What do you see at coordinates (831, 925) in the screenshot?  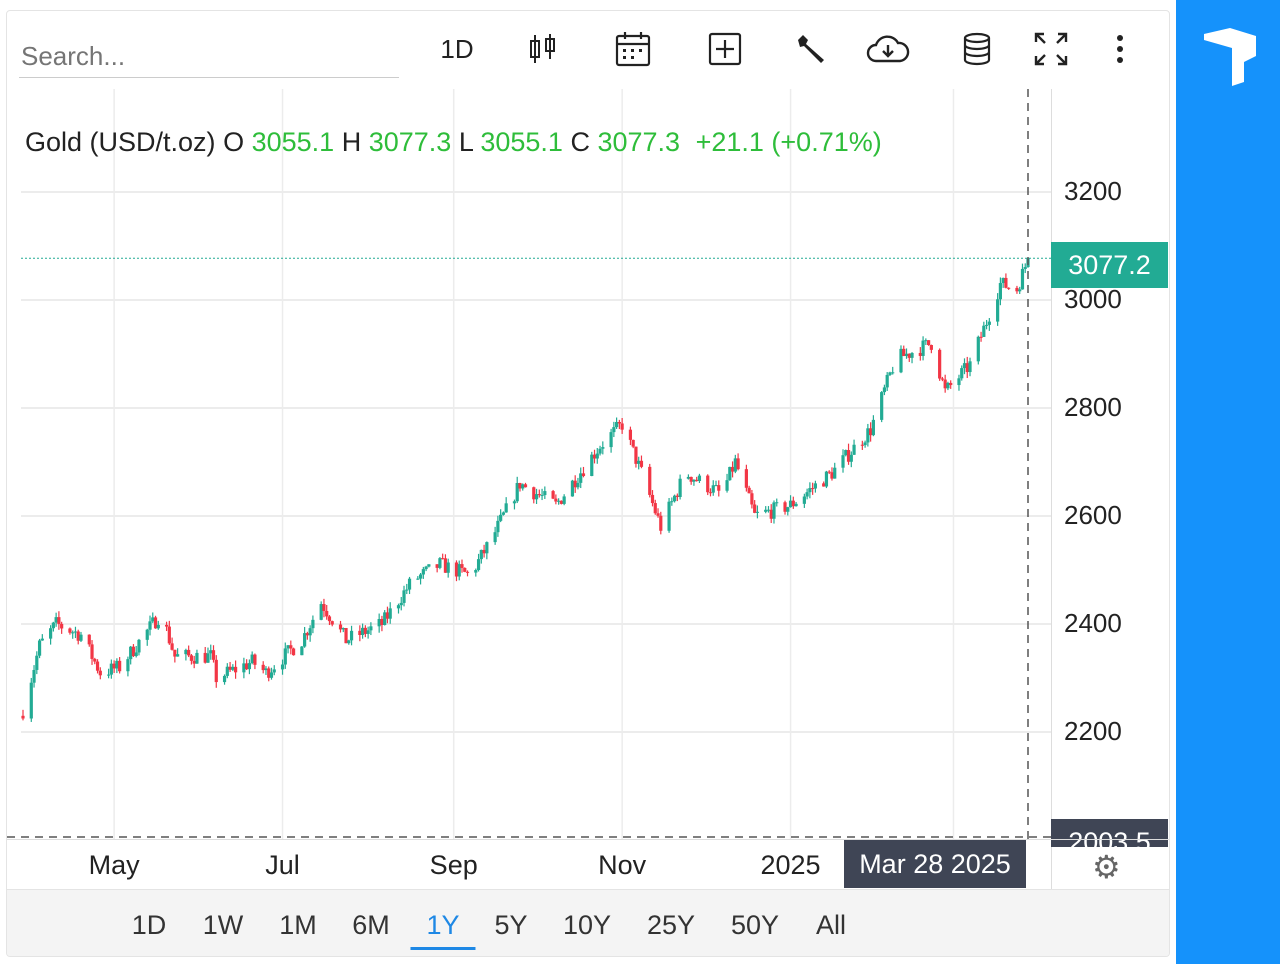 I see `range-button-all: All` at bounding box center [831, 925].